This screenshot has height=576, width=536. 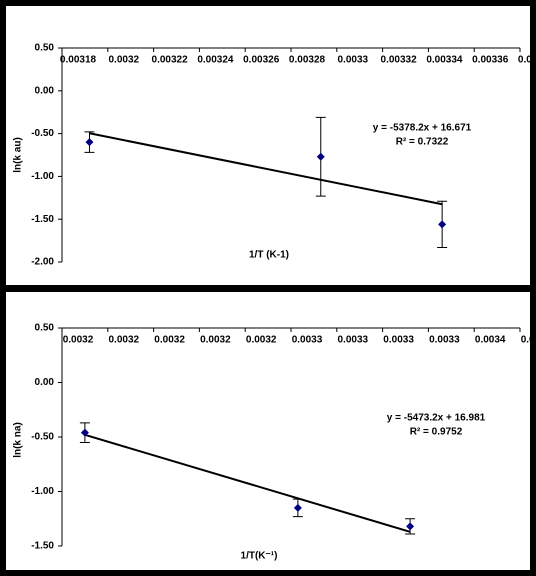 I want to click on x-axis-label: 1/T(K⁻¹), so click(x=259, y=556).